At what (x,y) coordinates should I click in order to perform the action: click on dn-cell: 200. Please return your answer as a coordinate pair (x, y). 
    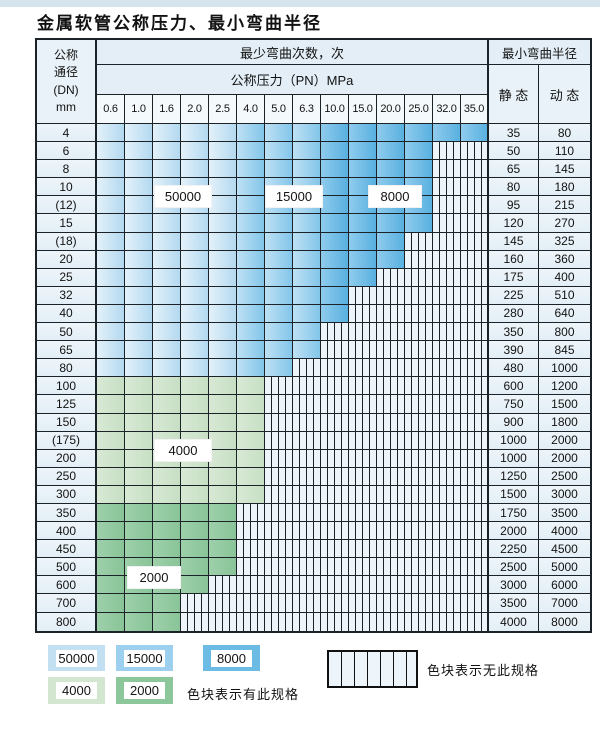
    Looking at the image, I should click on (67, 458).